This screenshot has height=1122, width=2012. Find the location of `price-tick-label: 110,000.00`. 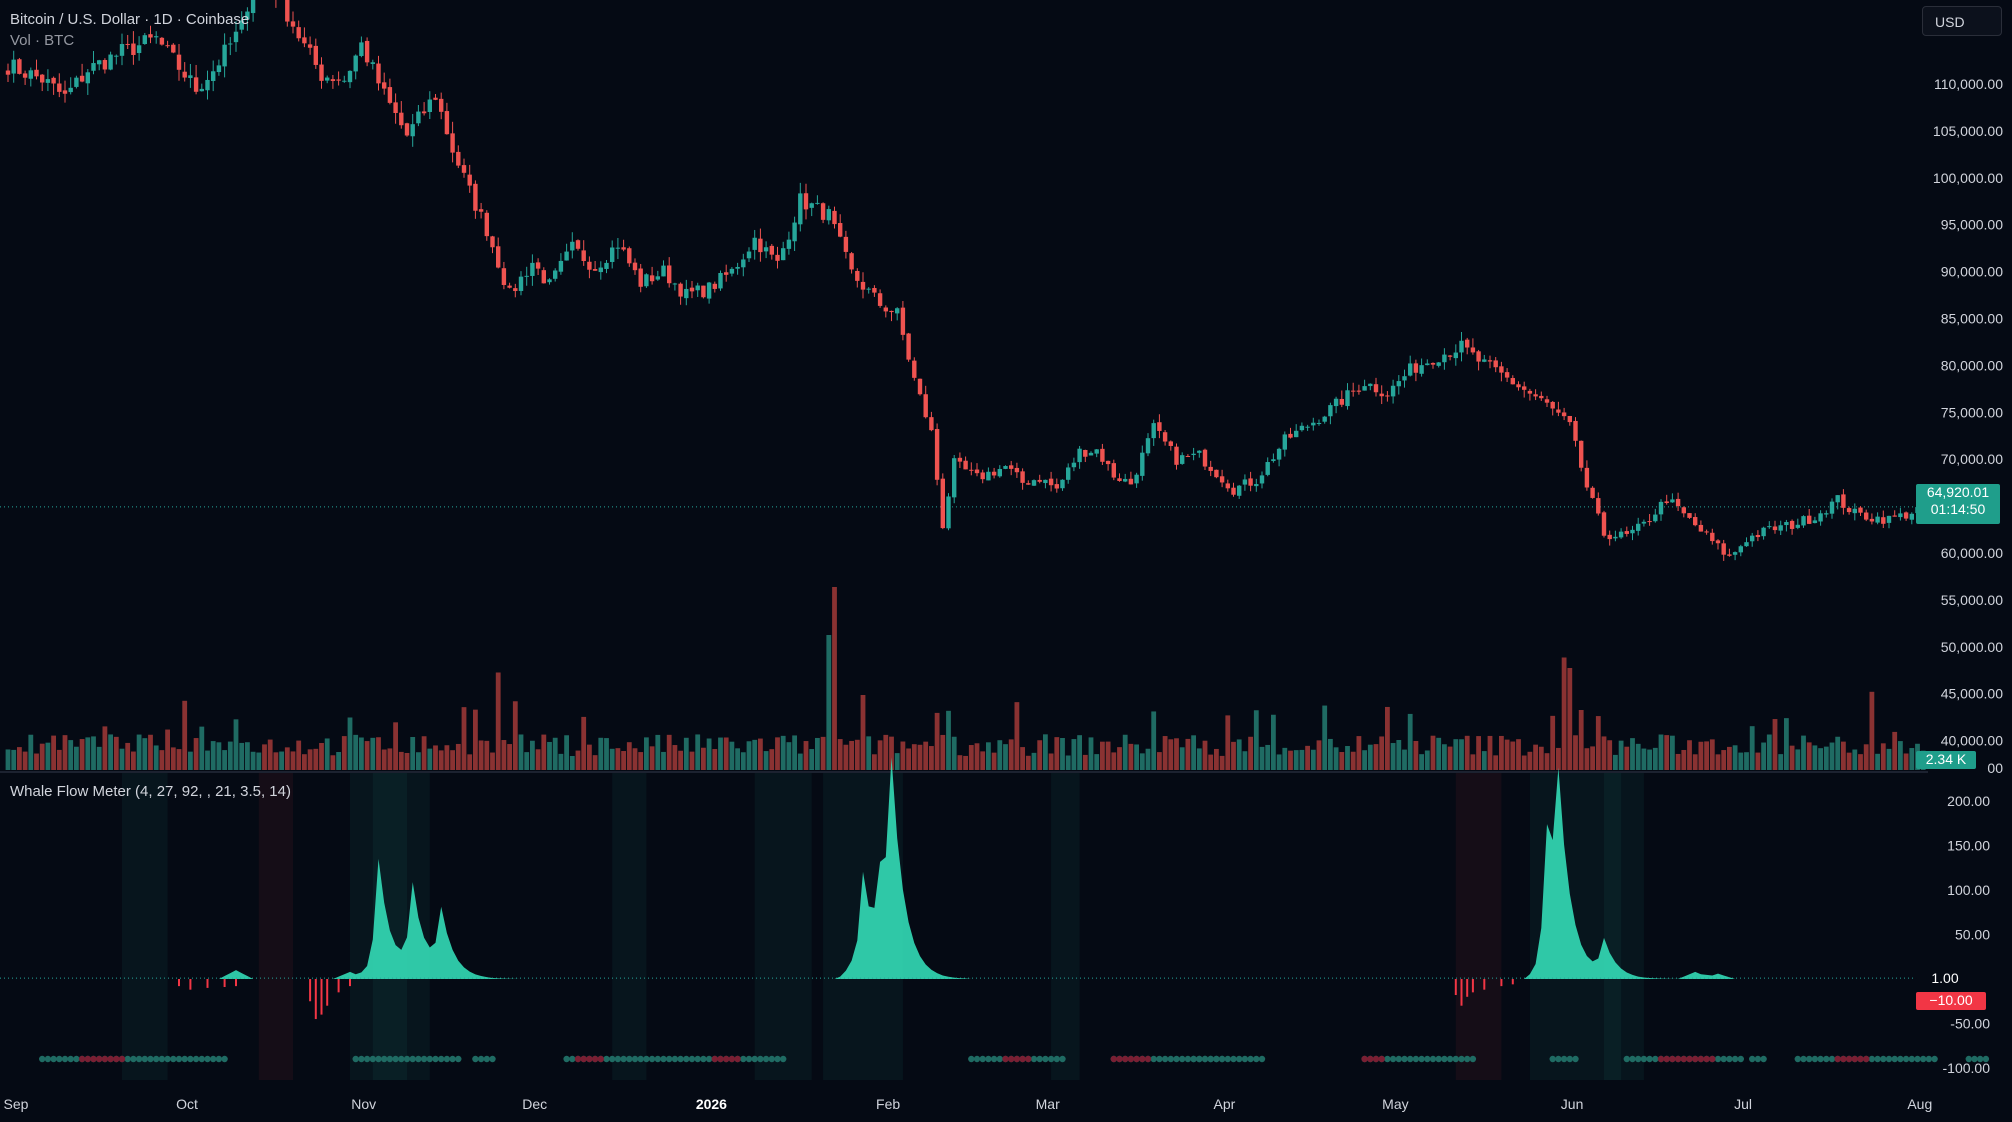

price-tick-label: 110,000.00 is located at coordinates (1968, 84).